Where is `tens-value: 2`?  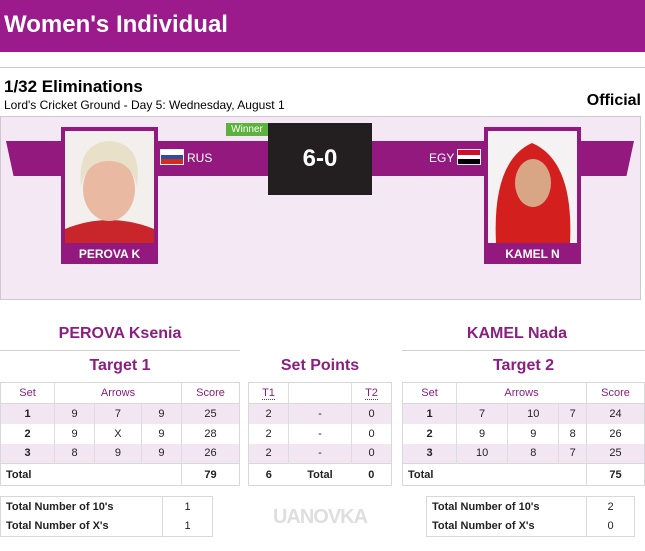
tens-value: 2 is located at coordinates (610, 506).